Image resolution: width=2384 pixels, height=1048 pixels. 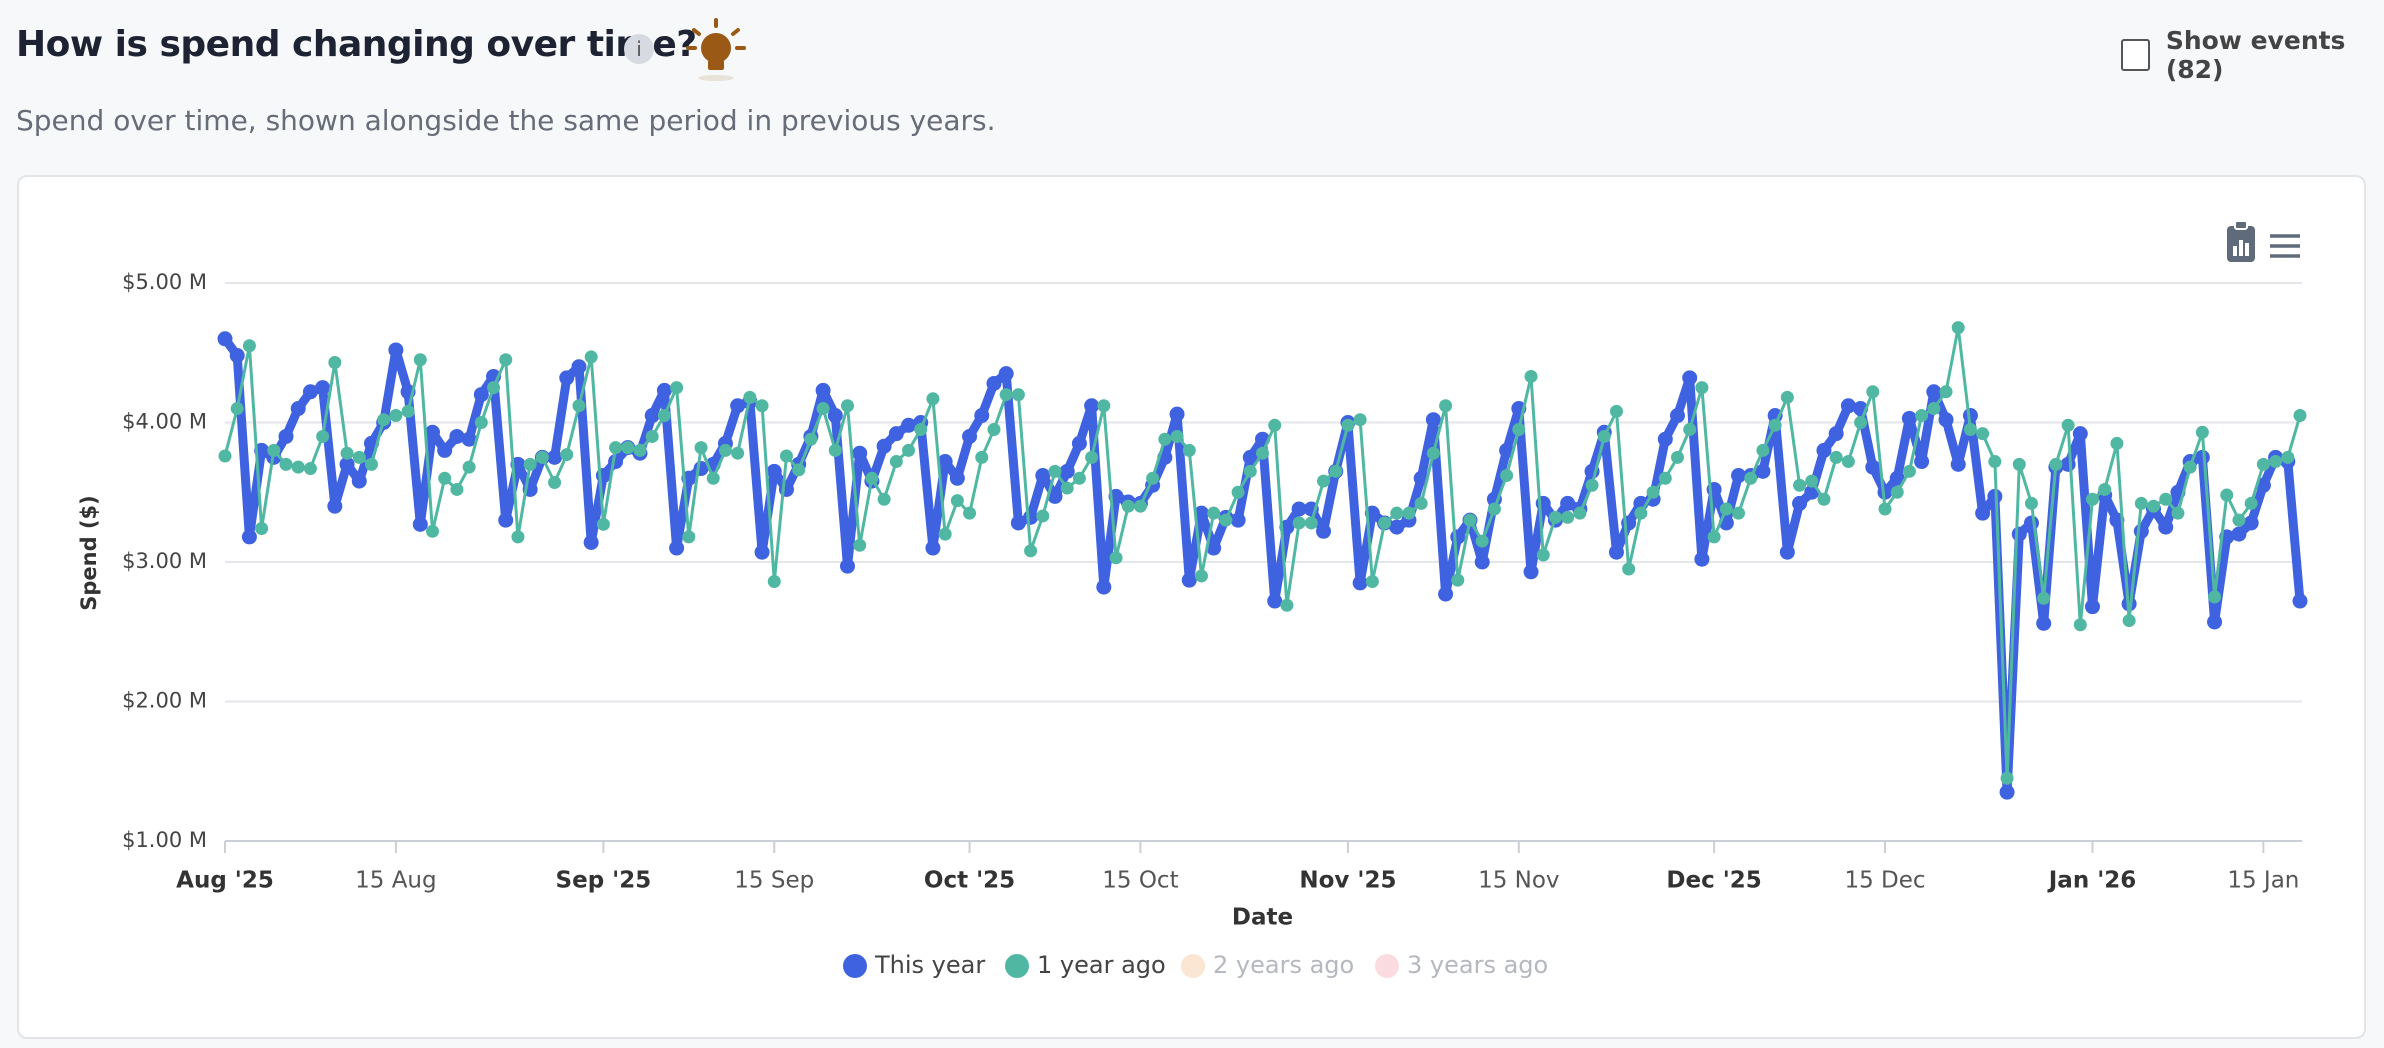 What do you see at coordinates (1461, 965) in the screenshot?
I see `legend-item: 3 years ago` at bounding box center [1461, 965].